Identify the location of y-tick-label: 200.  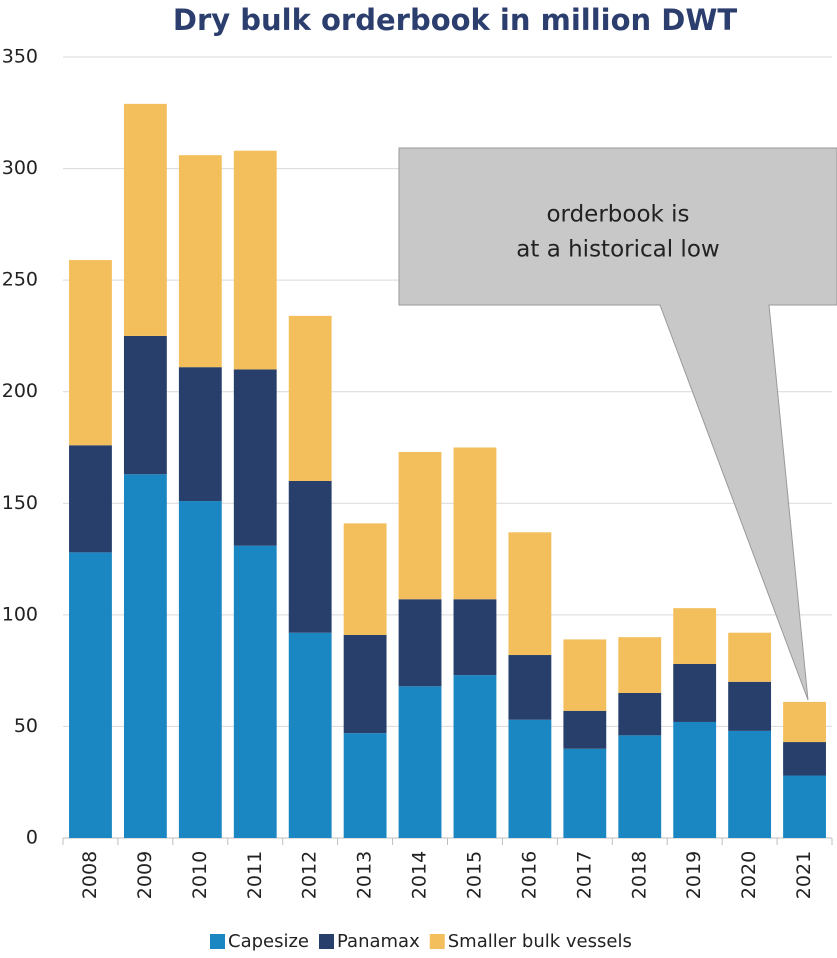
(20, 391).